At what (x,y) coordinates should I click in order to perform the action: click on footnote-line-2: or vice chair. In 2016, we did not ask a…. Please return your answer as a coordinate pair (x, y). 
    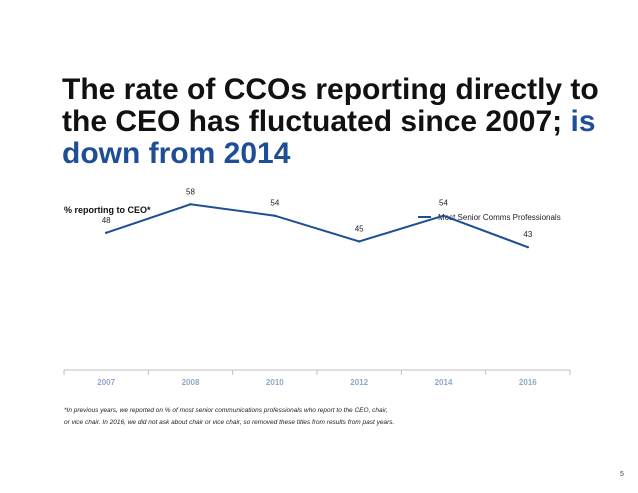
    Looking at the image, I should click on (229, 422).